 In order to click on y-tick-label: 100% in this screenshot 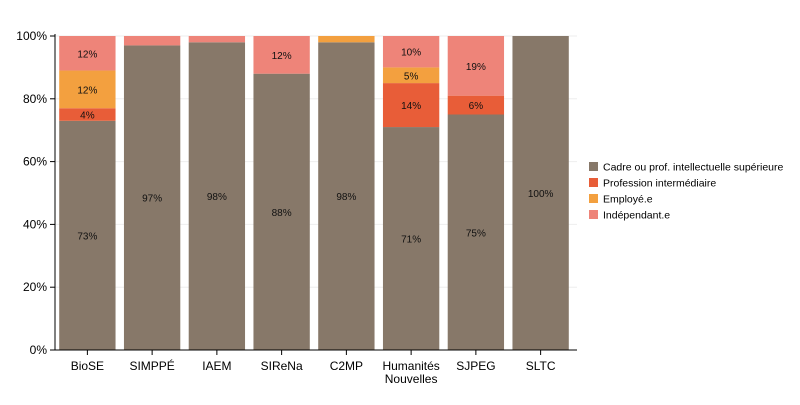, I will do `click(31, 36)`.